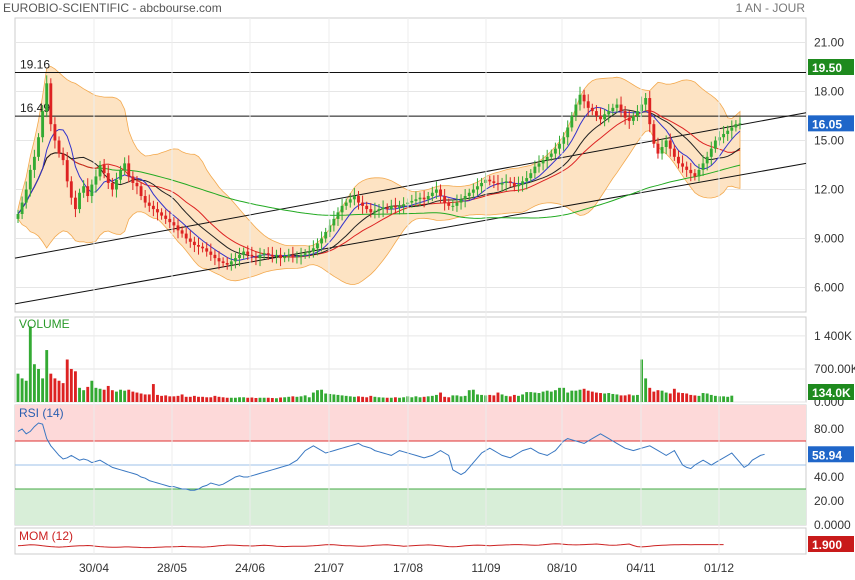  I want to click on rsi-badge-box, so click(831, 454).